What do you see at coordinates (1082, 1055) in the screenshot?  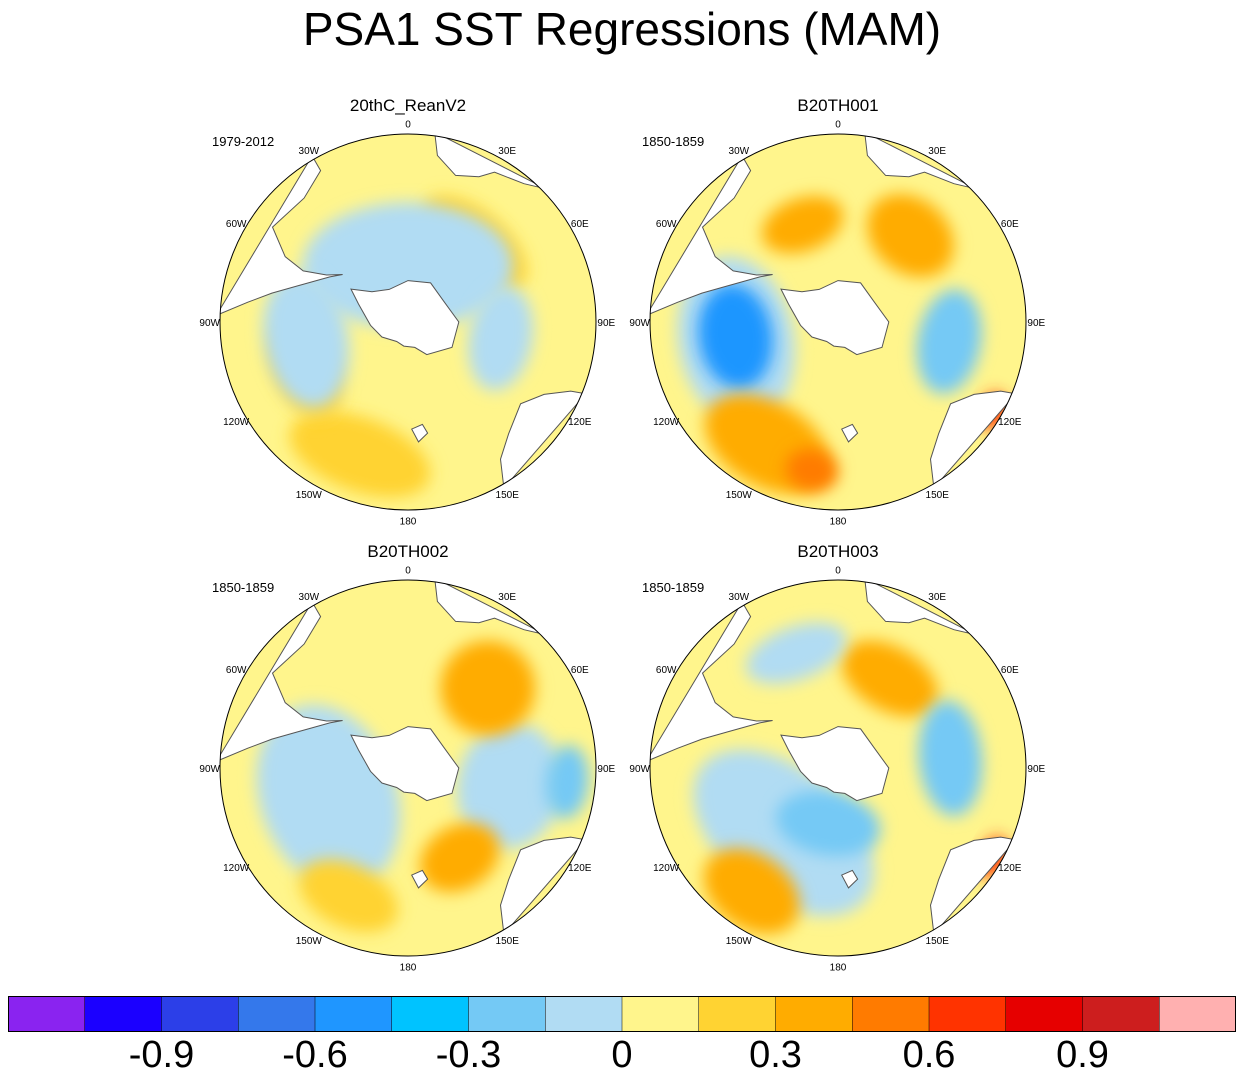 I see `colorbar-tick-label: 0.9` at bounding box center [1082, 1055].